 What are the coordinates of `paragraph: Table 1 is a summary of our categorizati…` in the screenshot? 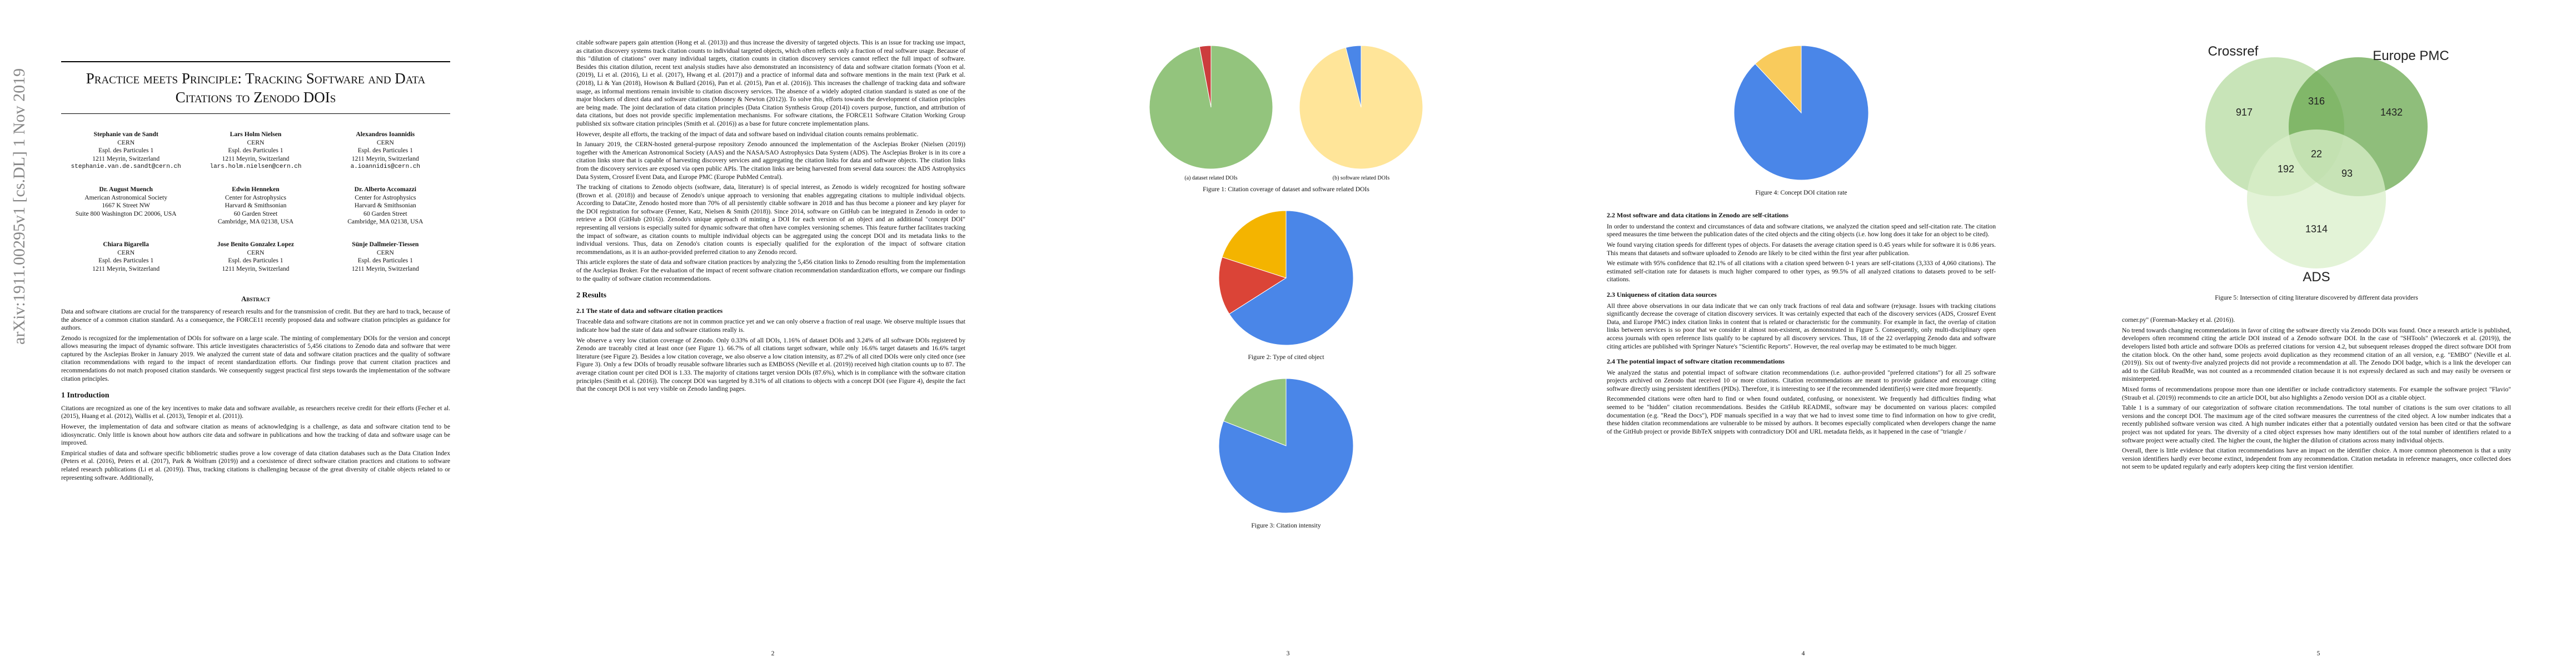 It's located at (2316, 424).